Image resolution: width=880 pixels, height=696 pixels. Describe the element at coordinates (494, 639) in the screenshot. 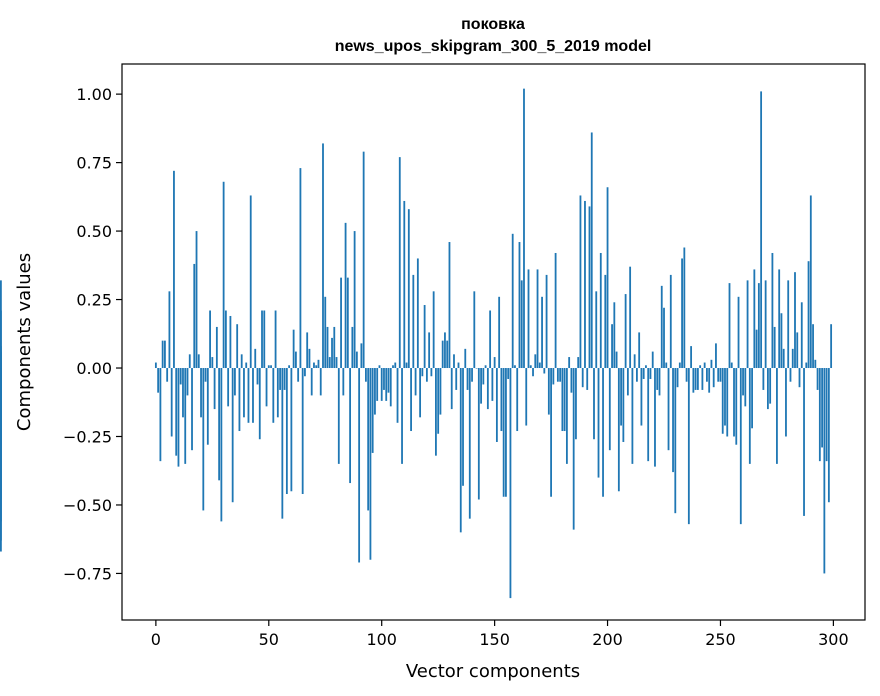

I see `x-tick-label: 150` at that location.